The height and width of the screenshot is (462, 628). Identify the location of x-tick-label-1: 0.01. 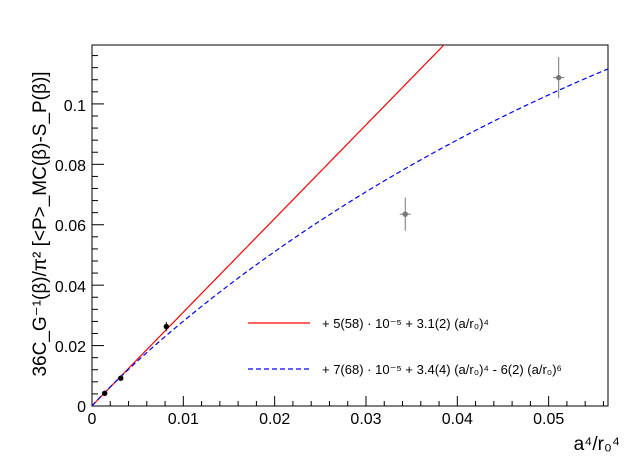
(183, 419).